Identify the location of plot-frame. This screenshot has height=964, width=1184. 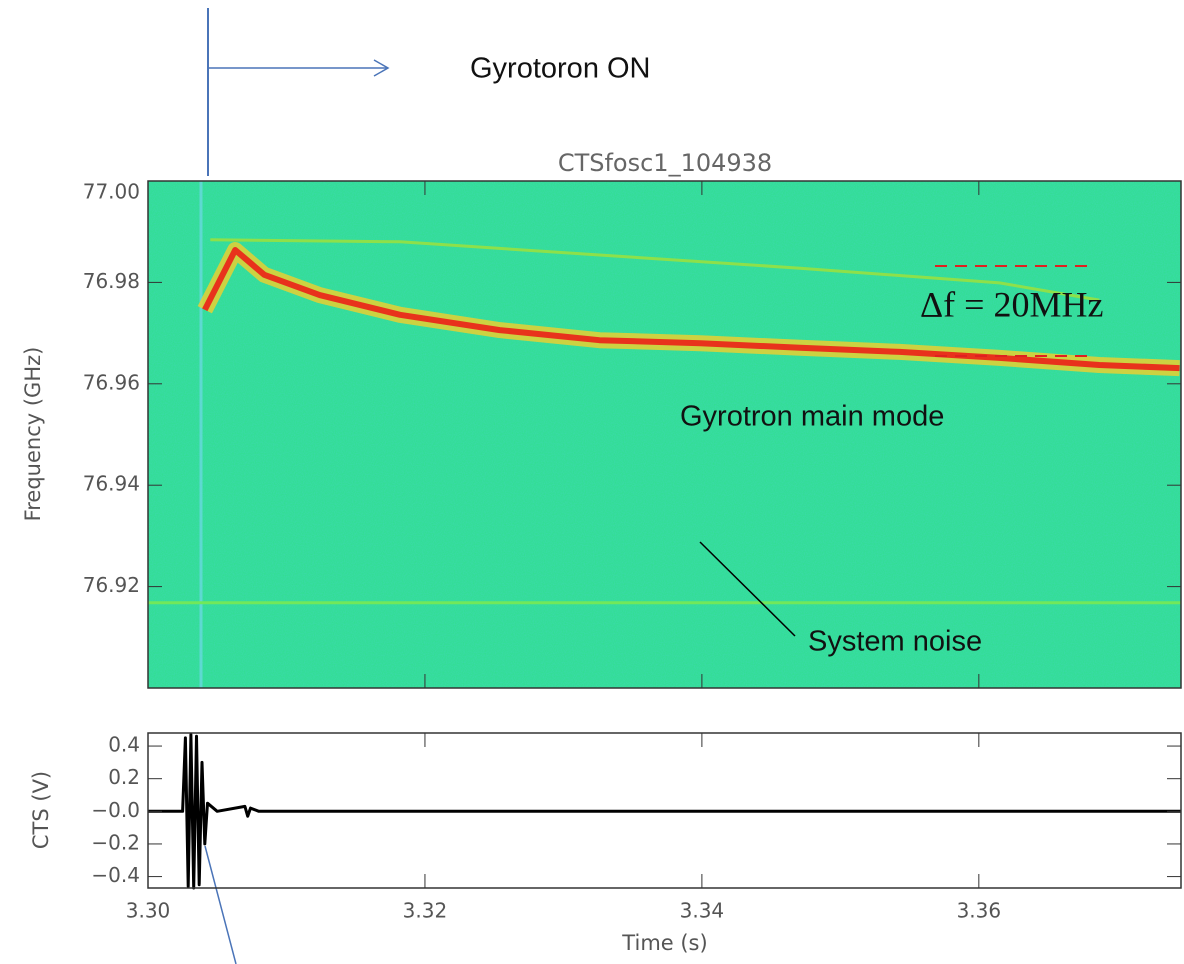
(664, 810).